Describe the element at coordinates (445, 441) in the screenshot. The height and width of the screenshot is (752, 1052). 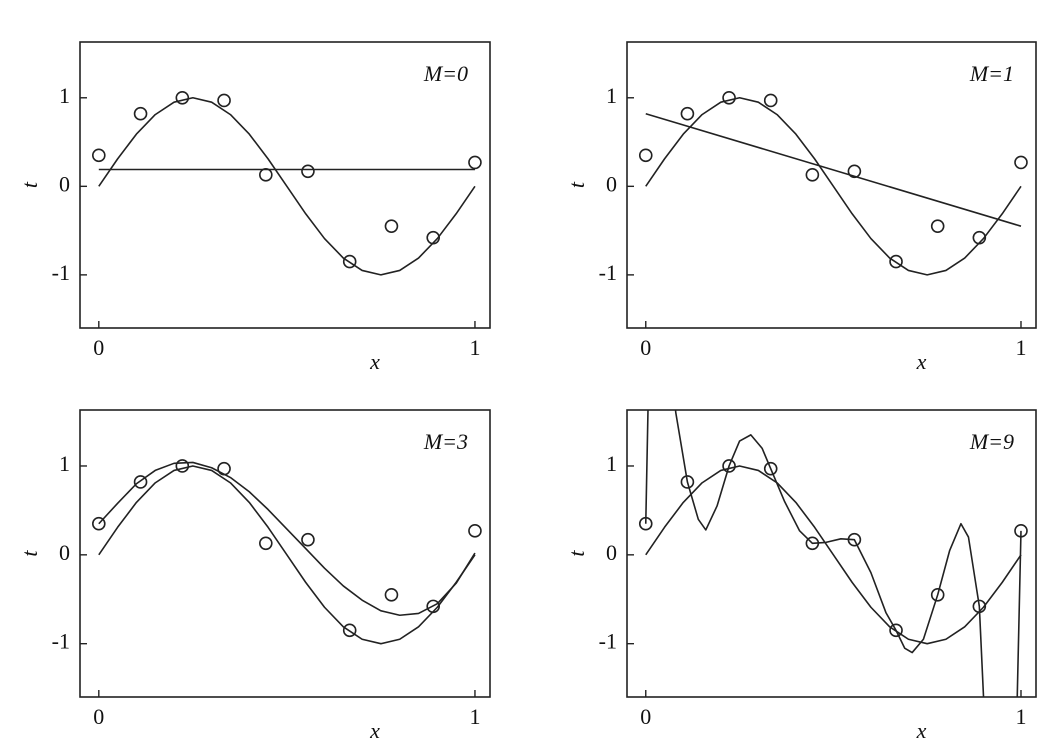
I see `annotation: M=3` at that location.